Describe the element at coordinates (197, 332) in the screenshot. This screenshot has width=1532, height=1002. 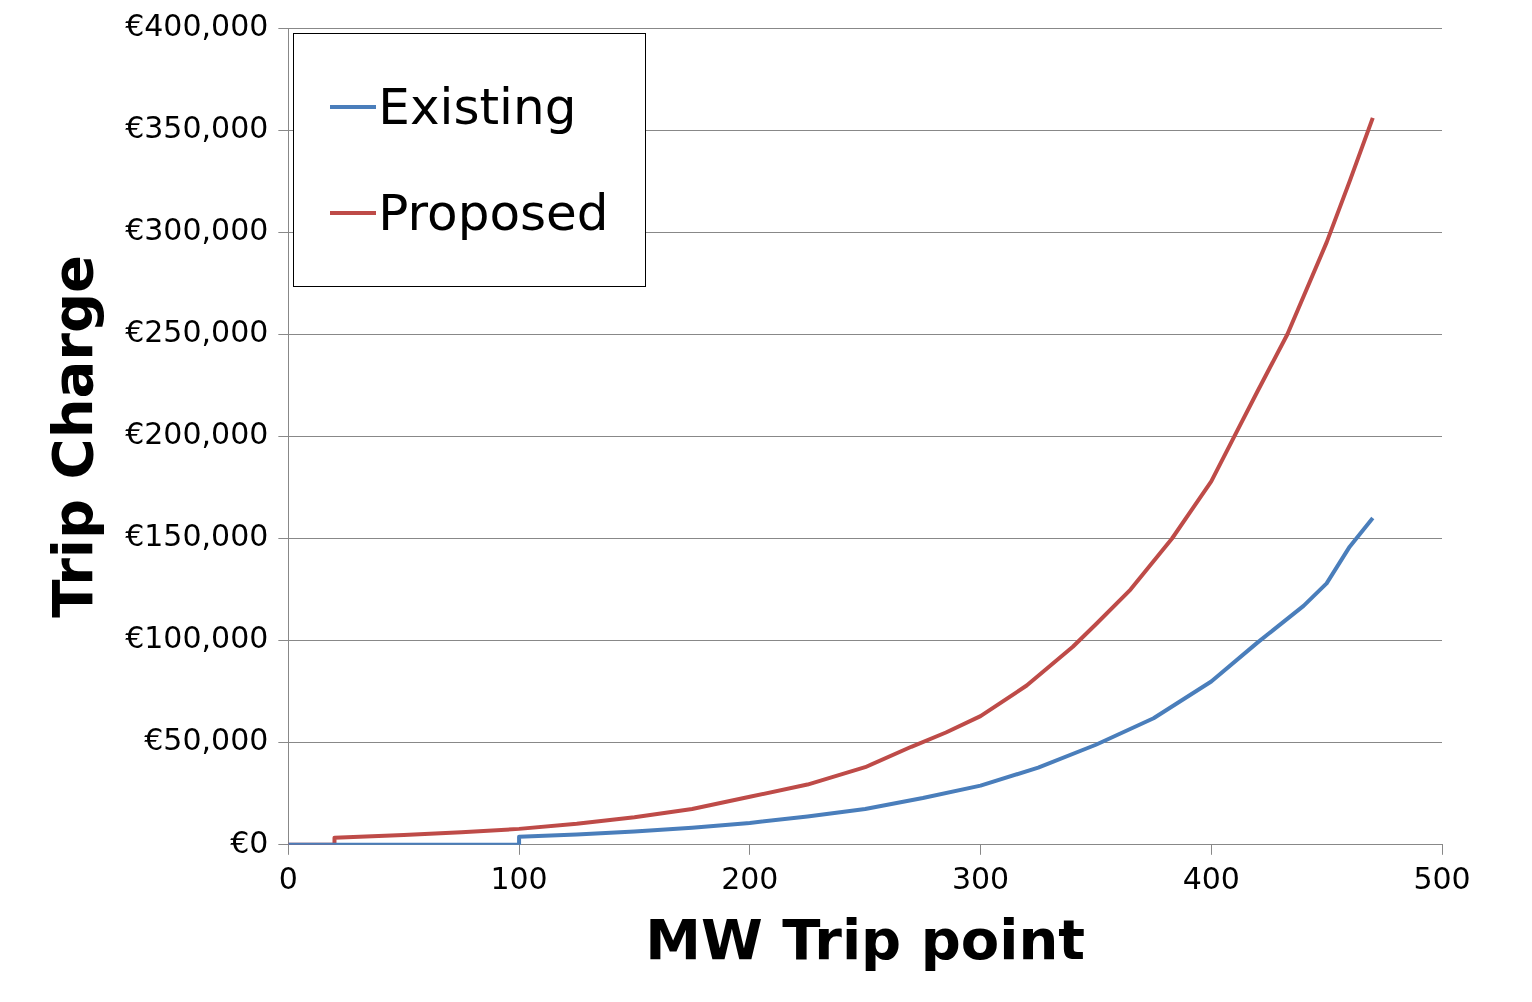
I see `y-tick-label: €250,000` at that location.